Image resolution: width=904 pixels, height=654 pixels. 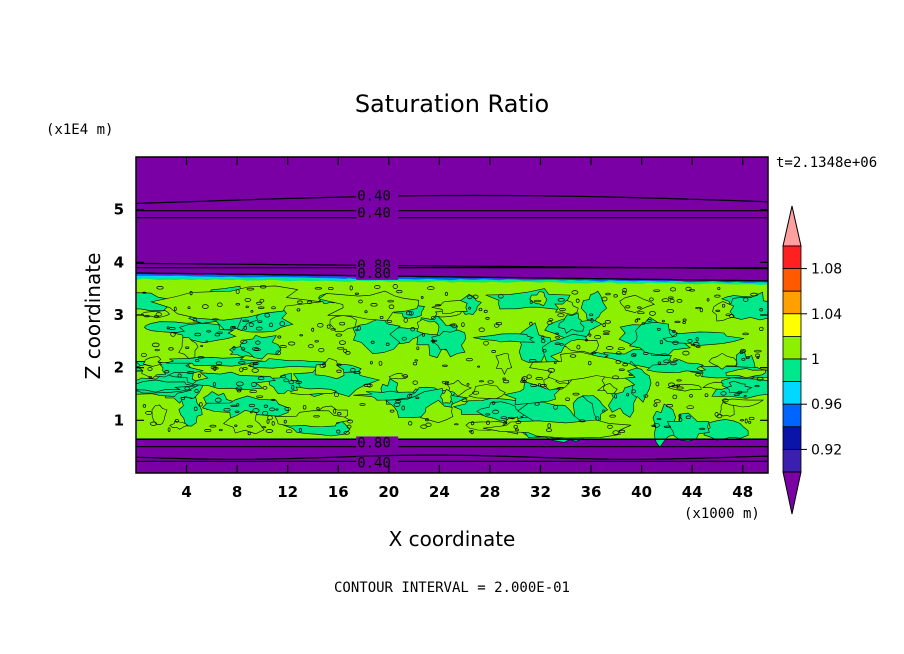 I want to click on contour-label: 0.80, so click(x=374, y=274).